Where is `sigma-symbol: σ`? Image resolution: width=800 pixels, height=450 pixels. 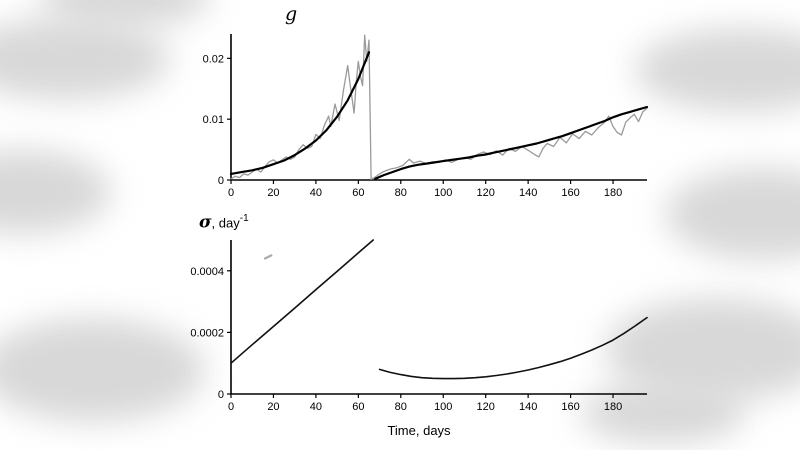
sigma-symbol: σ is located at coordinates (205, 222).